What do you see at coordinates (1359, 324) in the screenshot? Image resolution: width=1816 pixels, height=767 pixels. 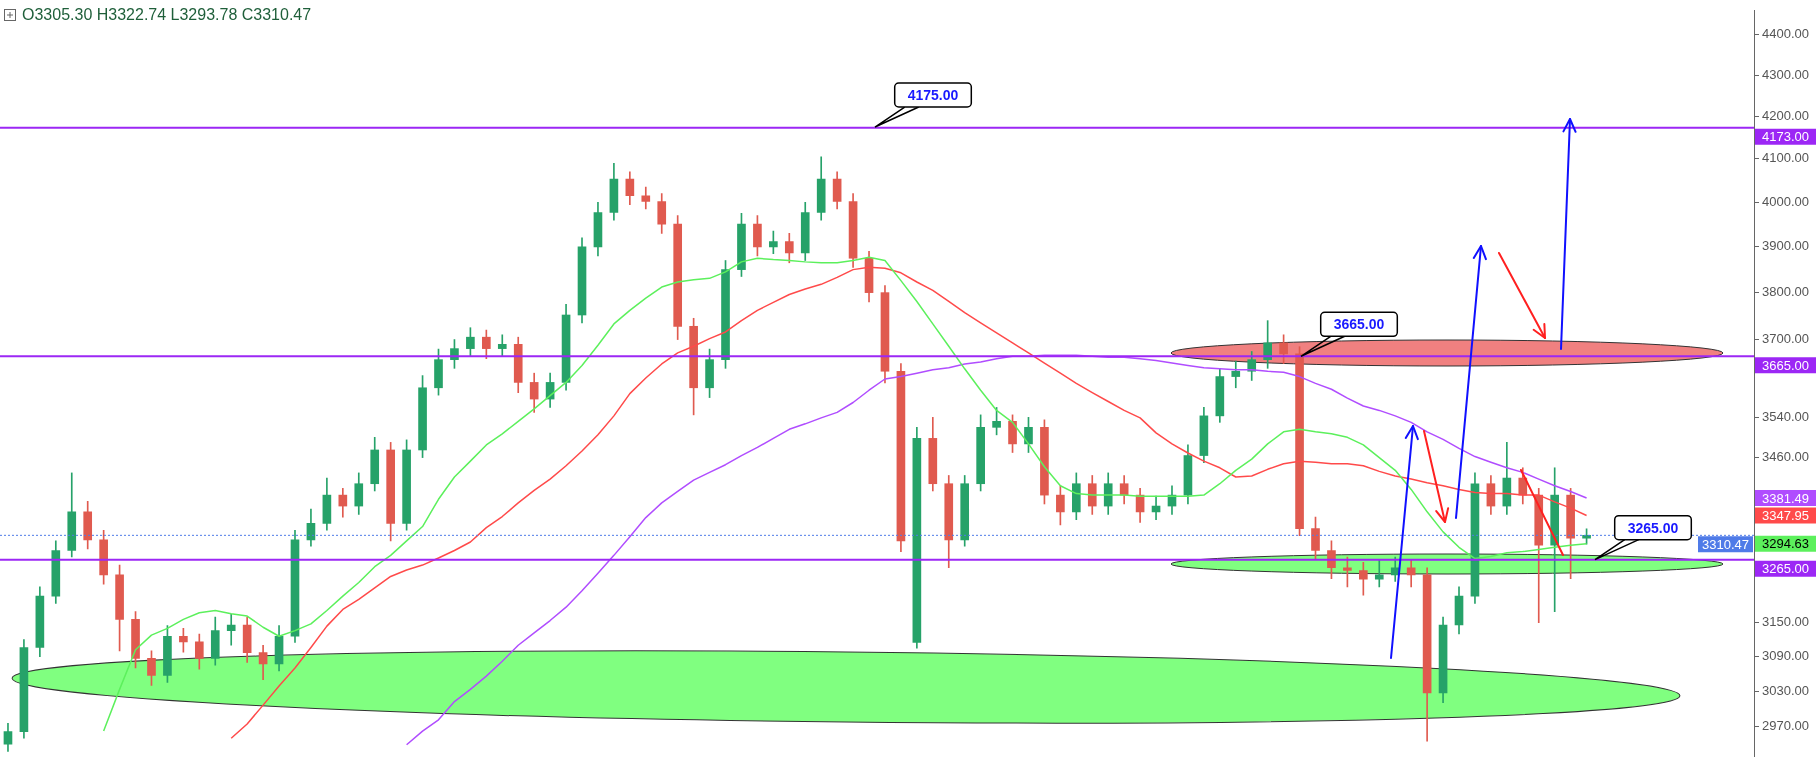 I see `annotation: 3665.00` at bounding box center [1359, 324].